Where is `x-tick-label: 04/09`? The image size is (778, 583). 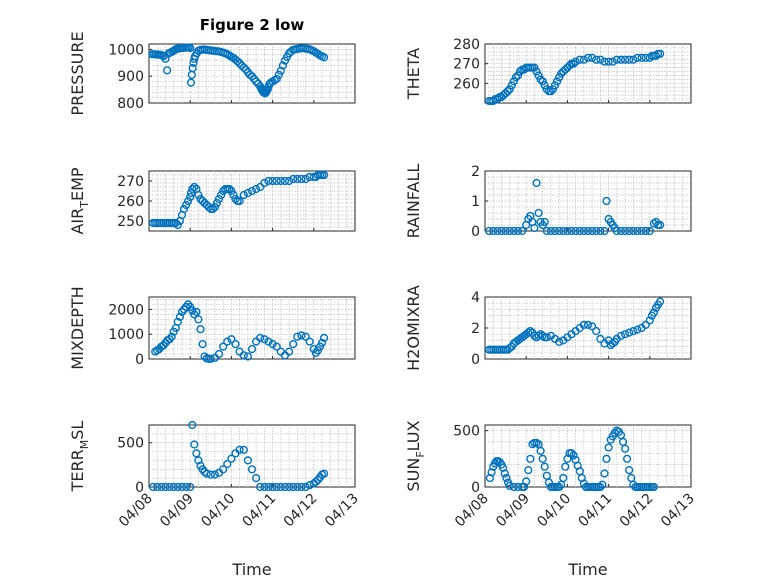 x-tick-label: 04/09 is located at coordinates (513, 511).